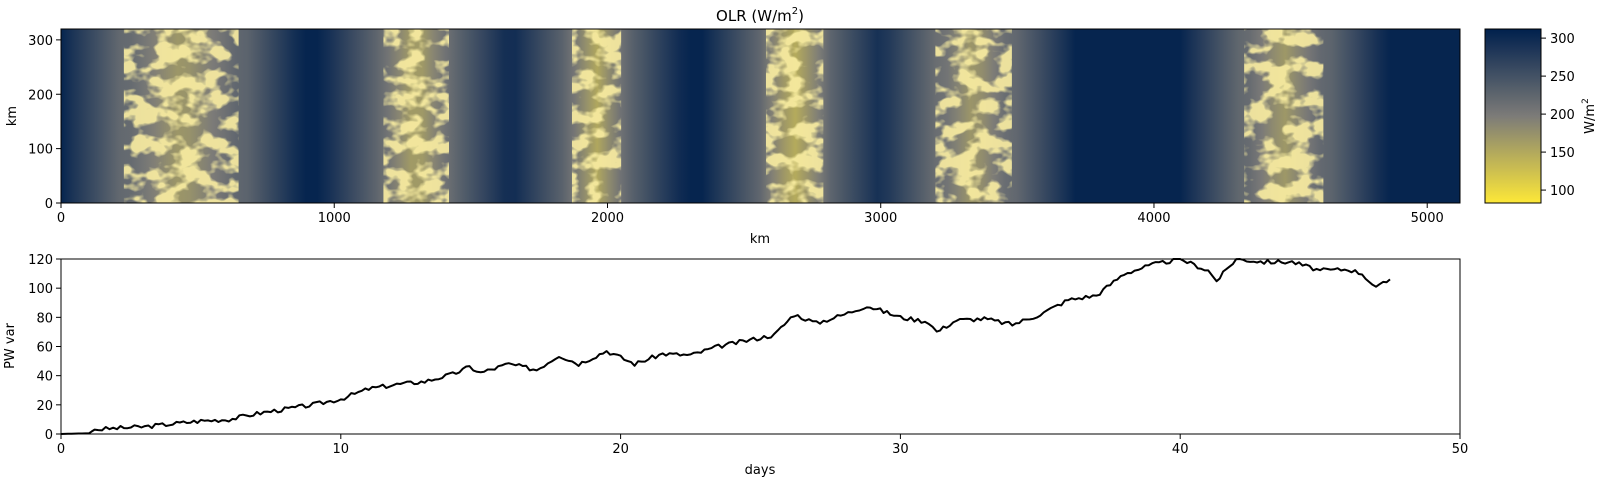 The width and height of the screenshot is (1600, 480). What do you see at coordinates (12, 116) in the screenshot?
I see `heatmap-y-label: km` at bounding box center [12, 116].